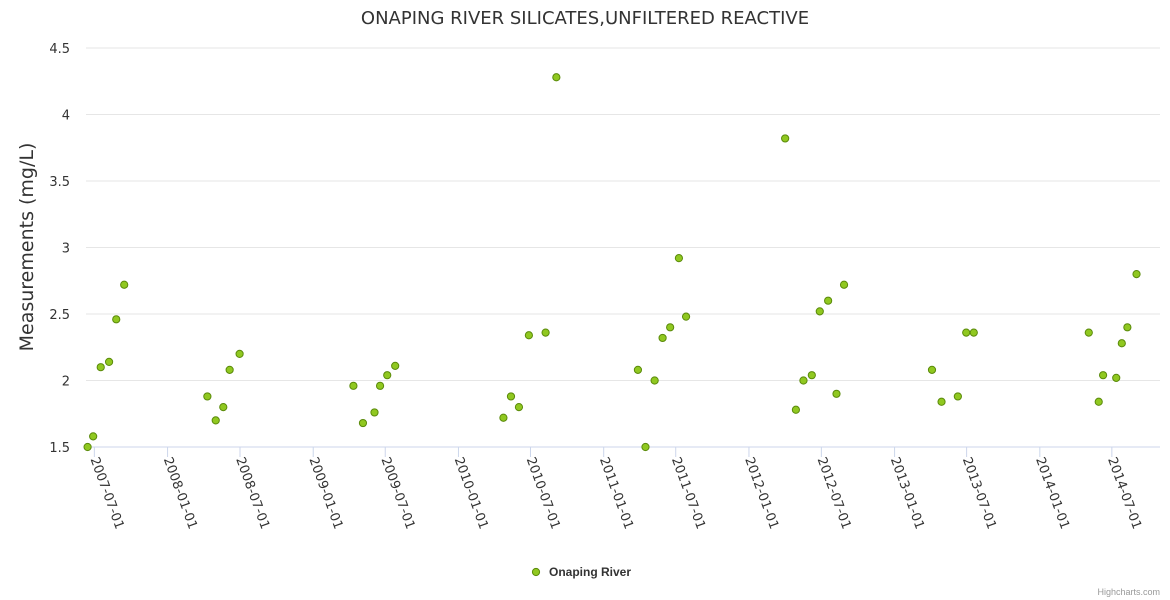 This screenshot has height=600, width=1170. What do you see at coordinates (180, 493) in the screenshot?
I see `x-tick-label: 2008-01-01` at bounding box center [180, 493].